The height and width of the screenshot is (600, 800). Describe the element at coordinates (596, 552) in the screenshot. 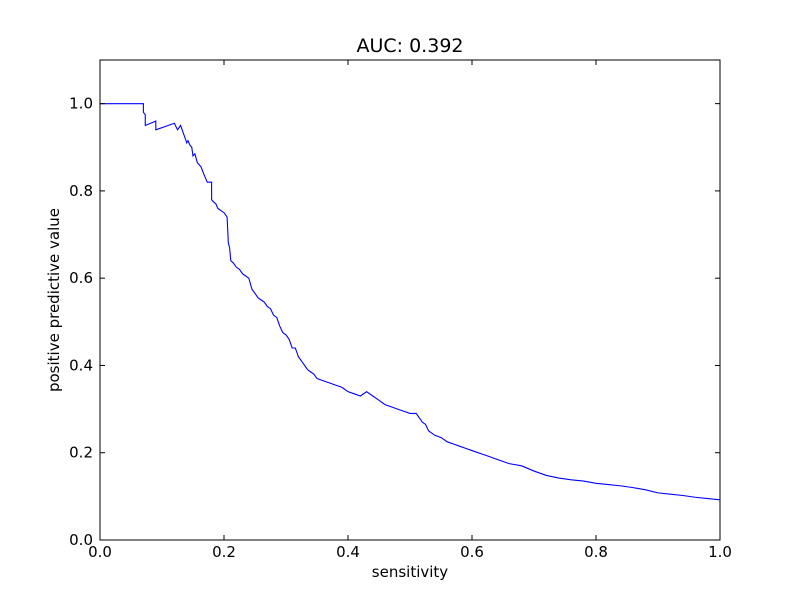

I see `x-tick-label: 0.8` at that location.